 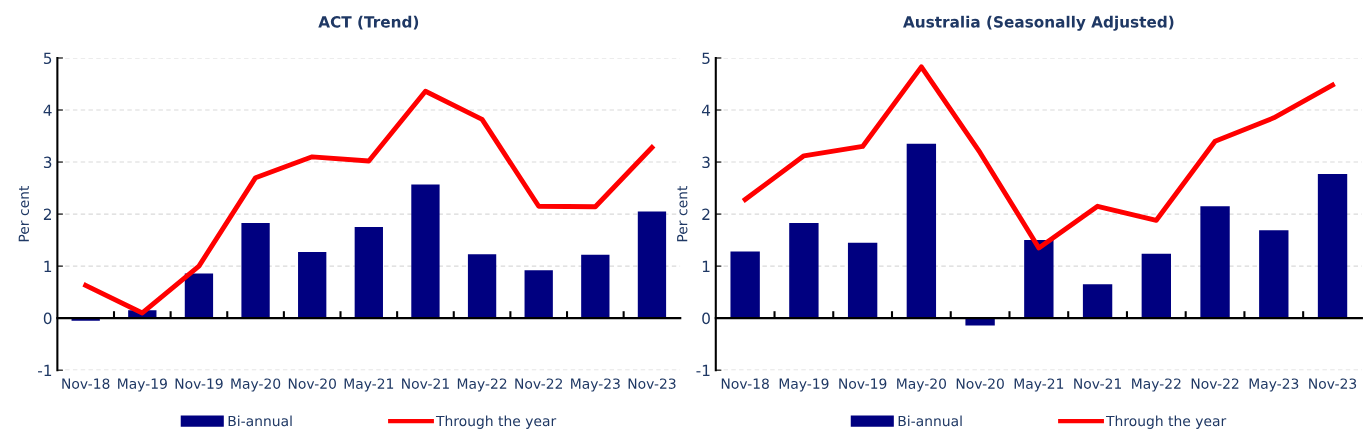 I want to click on chart-title: Australia (Seasonally Adjusted), so click(x=1038, y=23).